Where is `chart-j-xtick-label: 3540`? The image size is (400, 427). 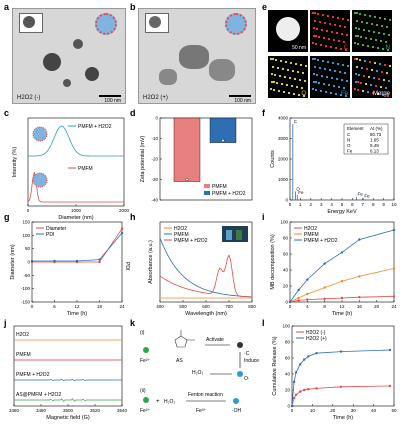 chart-j-xtick-label: 3540 is located at coordinates (122, 410).